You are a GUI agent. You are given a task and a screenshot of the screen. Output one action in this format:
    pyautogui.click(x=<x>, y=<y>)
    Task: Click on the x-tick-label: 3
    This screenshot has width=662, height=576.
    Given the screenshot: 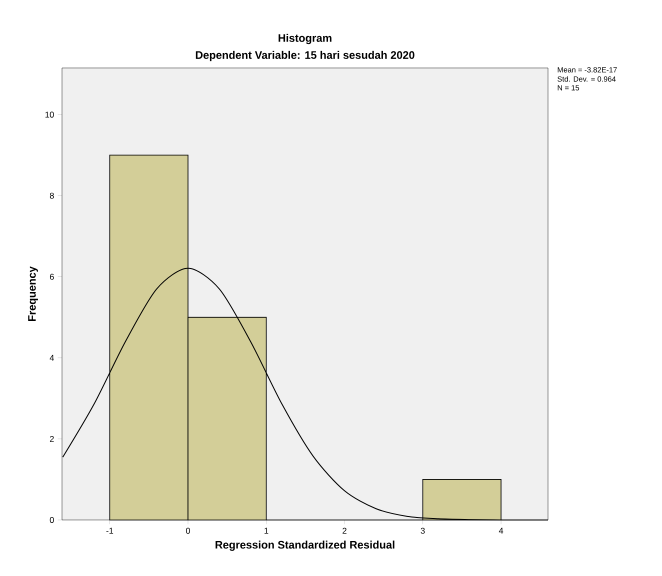 What is the action you would take?
    pyautogui.click(x=422, y=531)
    